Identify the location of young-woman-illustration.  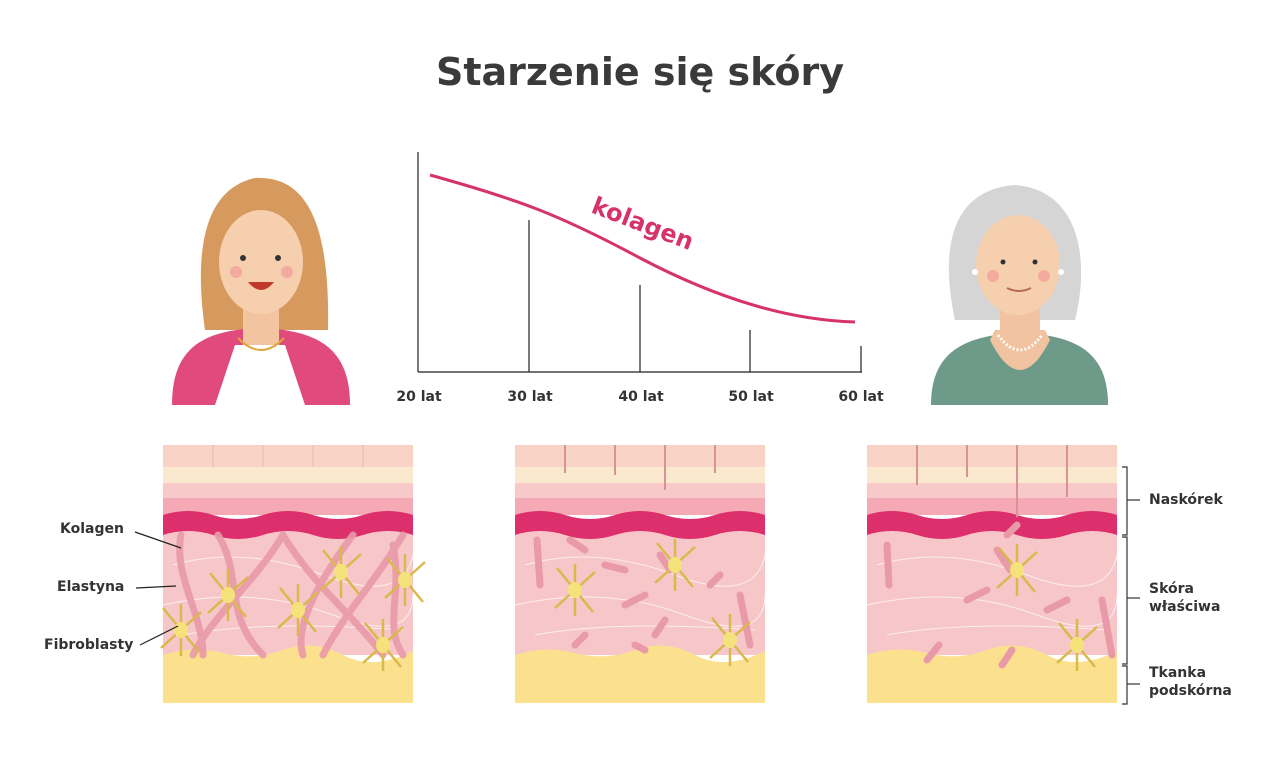
(261, 291).